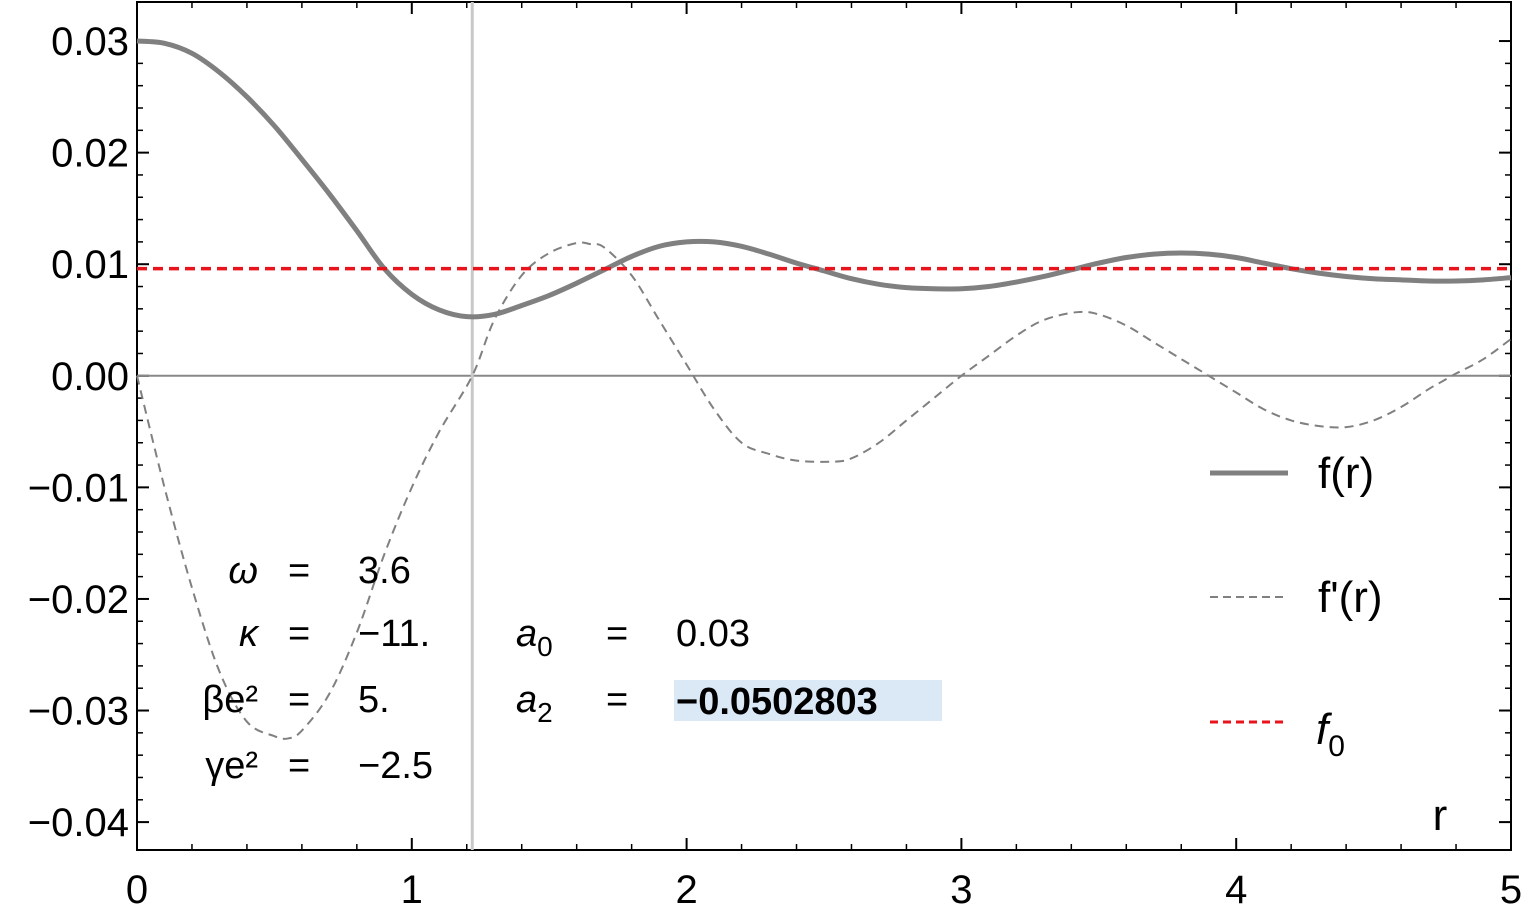 This screenshot has height=918, width=1528. Describe the element at coordinates (243, 571) in the screenshot. I see `param-omega-name: ω` at that location.